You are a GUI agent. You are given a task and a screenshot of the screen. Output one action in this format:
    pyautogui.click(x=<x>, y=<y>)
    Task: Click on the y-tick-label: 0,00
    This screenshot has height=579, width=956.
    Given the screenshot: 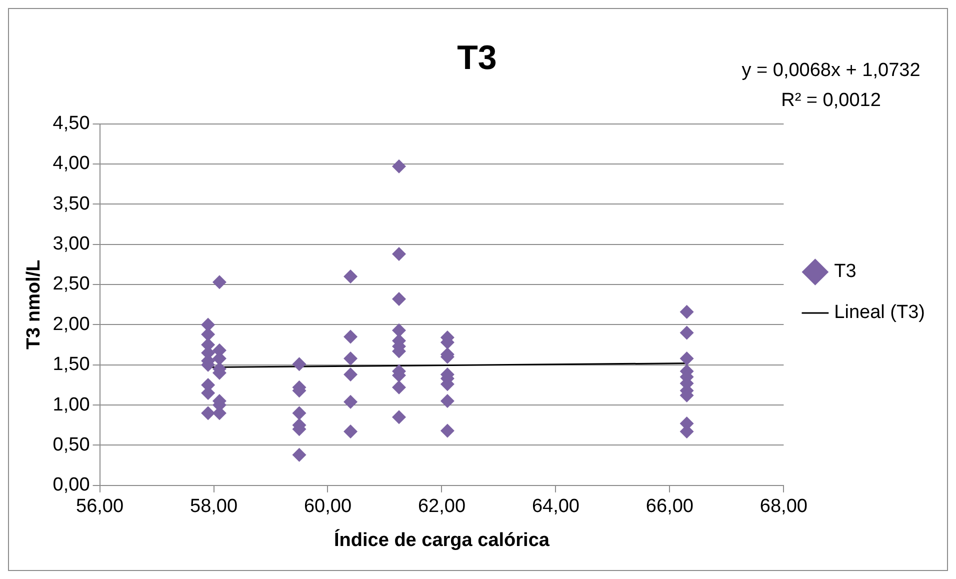 What is the action you would take?
    pyautogui.click(x=71, y=485)
    